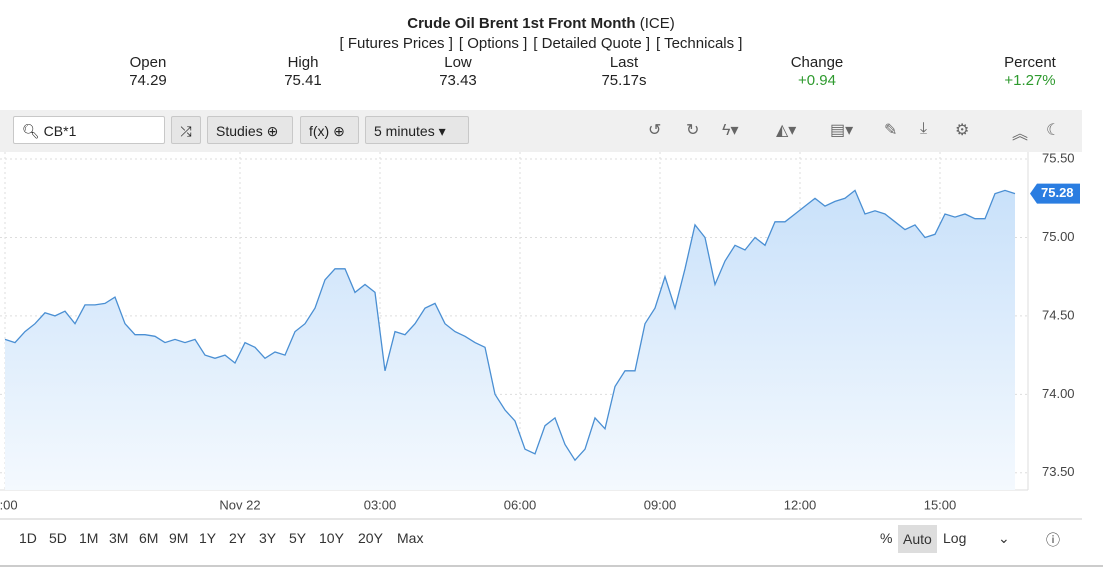 This screenshot has height=569, width=1103. What do you see at coordinates (917, 539) in the screenshot?
I see `scale-button: Auto` at bounding box center [917, 539].